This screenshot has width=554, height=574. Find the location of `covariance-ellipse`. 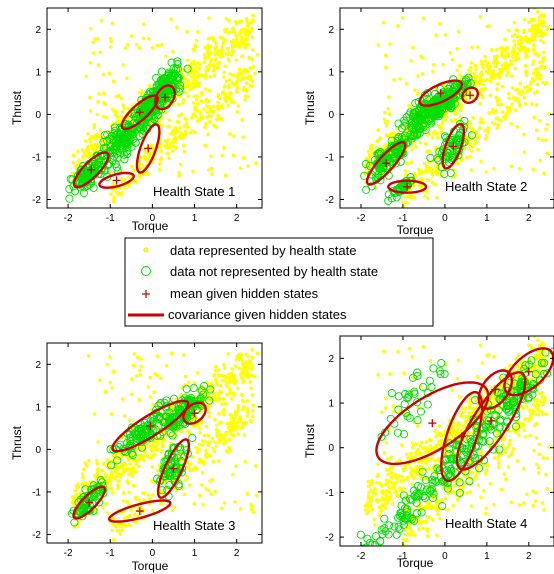

covariance-ellipse is located at coordinates (148, 148).